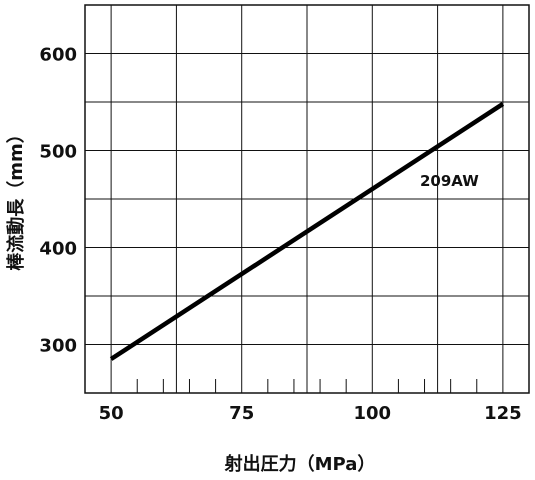  I want to click on x-tick-label-1: 75, so click(241, 413).